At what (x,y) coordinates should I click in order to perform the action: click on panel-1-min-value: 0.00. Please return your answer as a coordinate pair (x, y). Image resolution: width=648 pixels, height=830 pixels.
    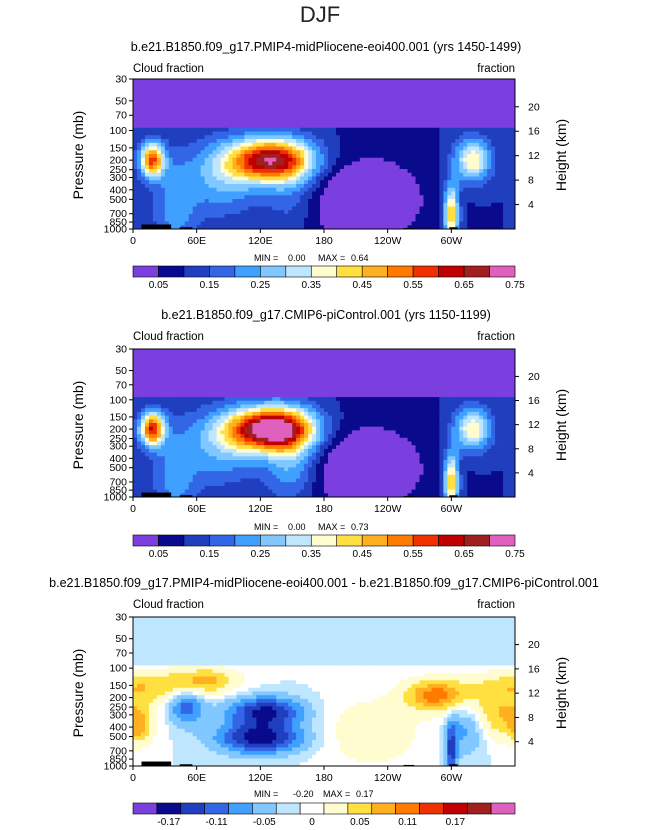
    Looking at the image, I should click on (297, 258).